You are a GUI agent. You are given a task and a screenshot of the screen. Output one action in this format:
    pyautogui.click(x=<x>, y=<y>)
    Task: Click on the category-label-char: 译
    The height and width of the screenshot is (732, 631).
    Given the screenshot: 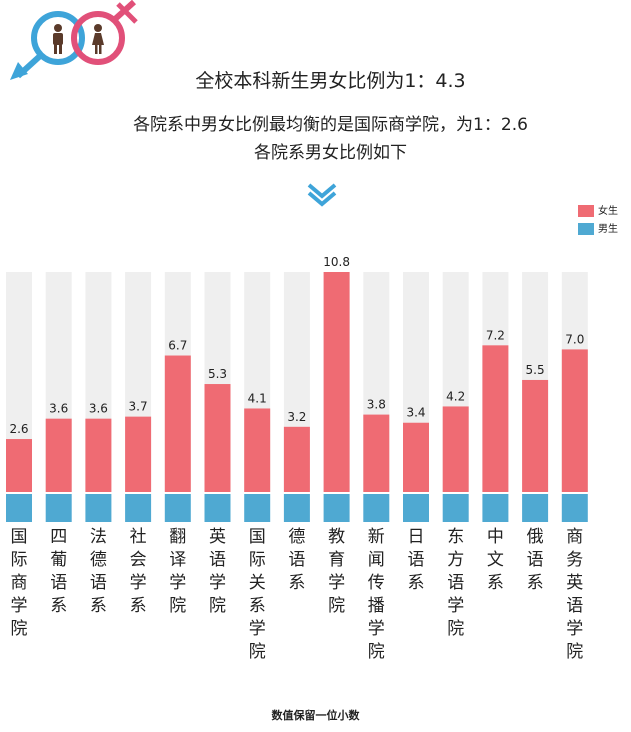 What is the action you would take?
    pyautogui.click(x=177, y=560)
    